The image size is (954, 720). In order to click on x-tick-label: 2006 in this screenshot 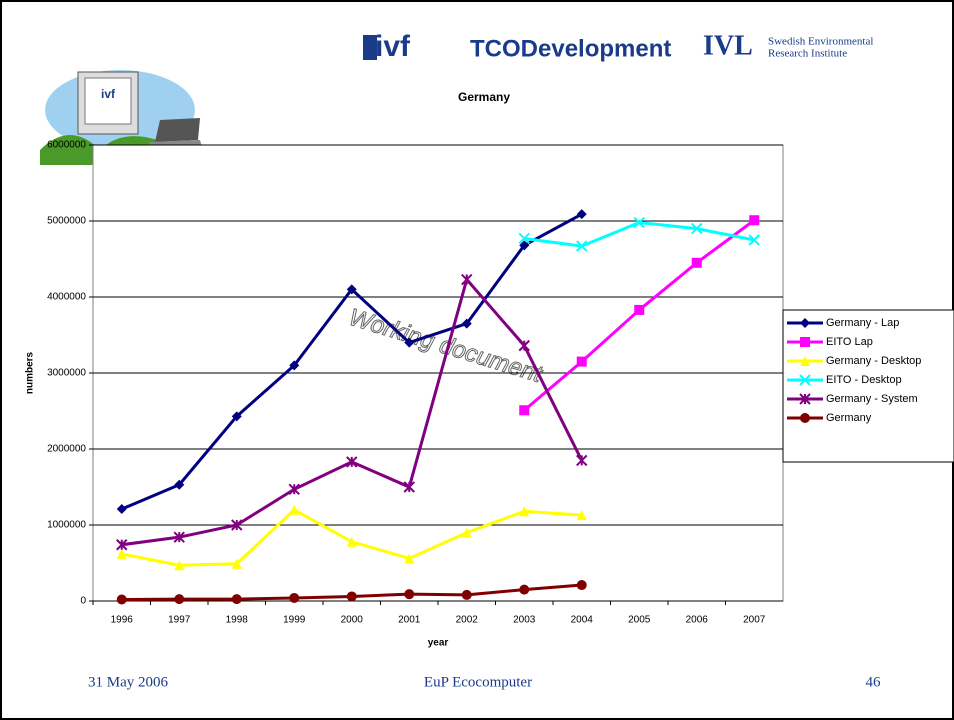, I will do `click(697, 620)`.